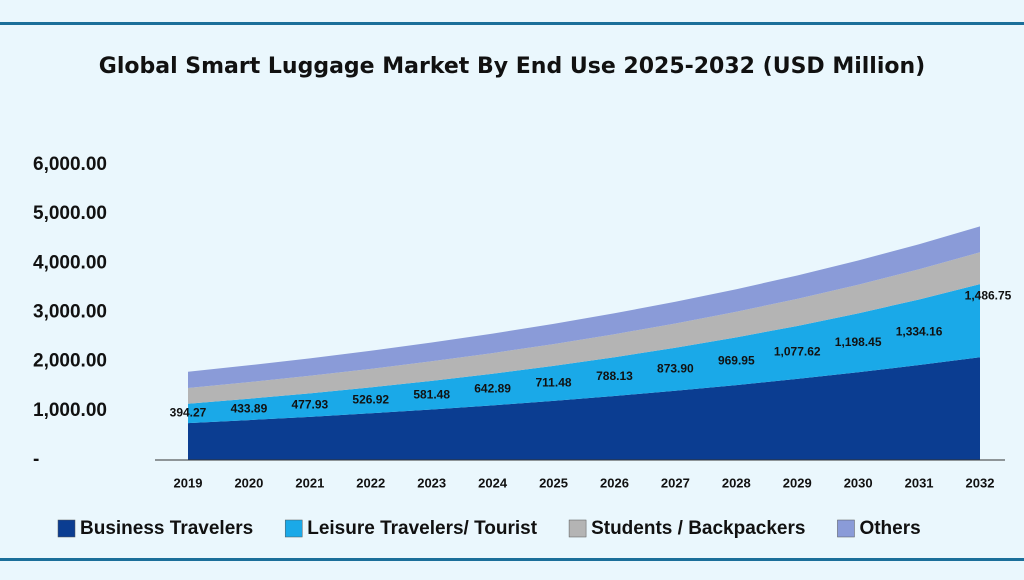 The width and height of the screenshot is (1024, 580). What do you see at coordinates (422, 528) in the screenshot?
I see `legend-label: Leisure Travelers/ Tourist` at bounding box center [422, 528].